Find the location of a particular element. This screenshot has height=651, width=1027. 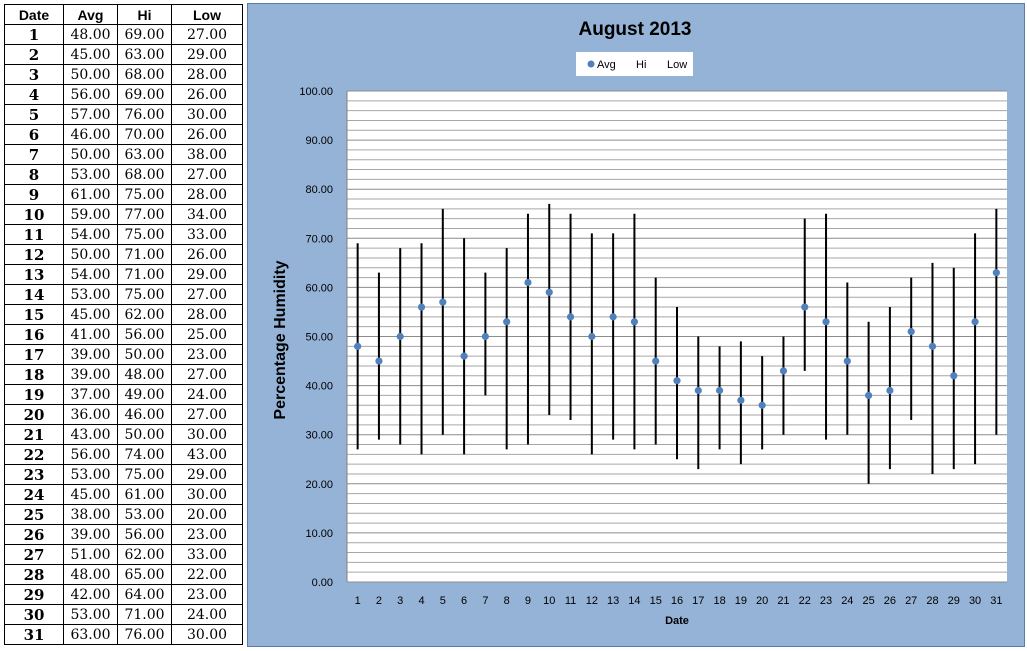

cell-date: 15 is located at coordinates (34, 314).